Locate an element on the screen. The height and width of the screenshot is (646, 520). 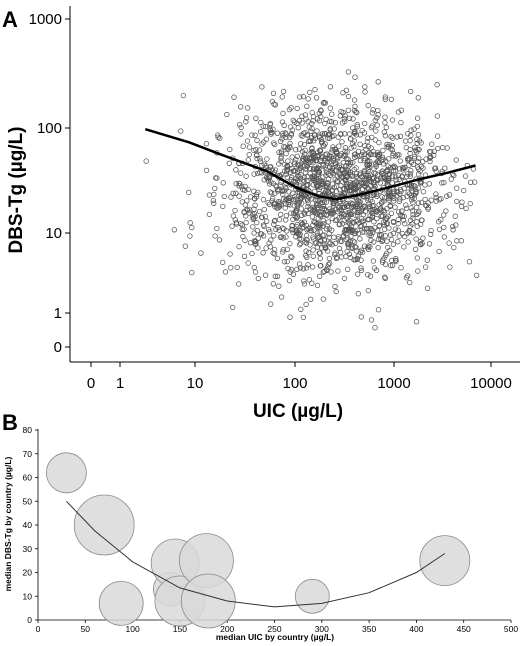
bubble is located at coordinates (445, 560).